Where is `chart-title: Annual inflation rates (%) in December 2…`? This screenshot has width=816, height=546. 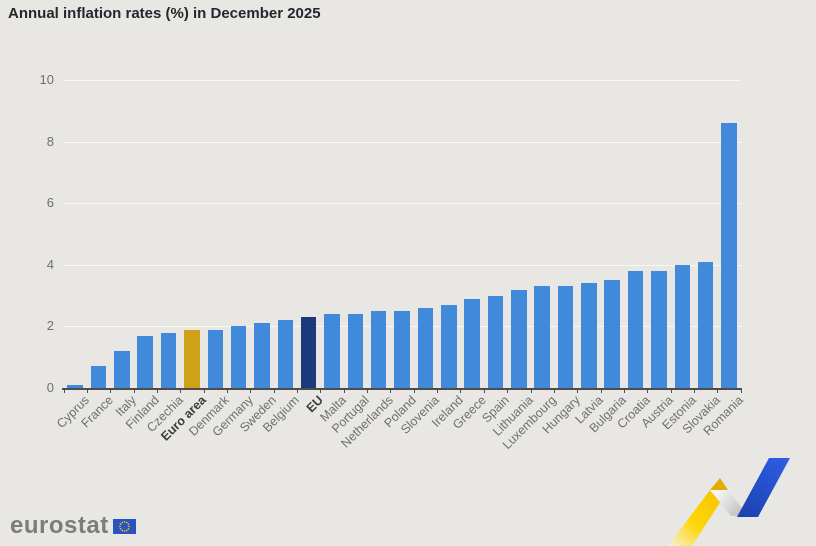 chart-title: Annual inflation rates (%) in December 2… is located at coordinates (164, 13).